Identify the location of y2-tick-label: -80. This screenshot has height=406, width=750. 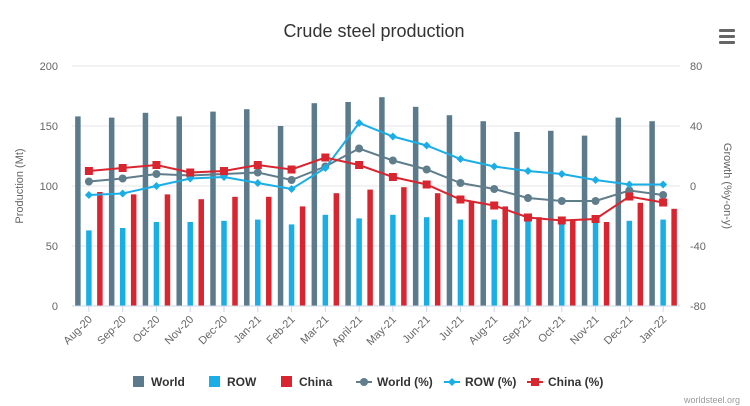
(698, 307).